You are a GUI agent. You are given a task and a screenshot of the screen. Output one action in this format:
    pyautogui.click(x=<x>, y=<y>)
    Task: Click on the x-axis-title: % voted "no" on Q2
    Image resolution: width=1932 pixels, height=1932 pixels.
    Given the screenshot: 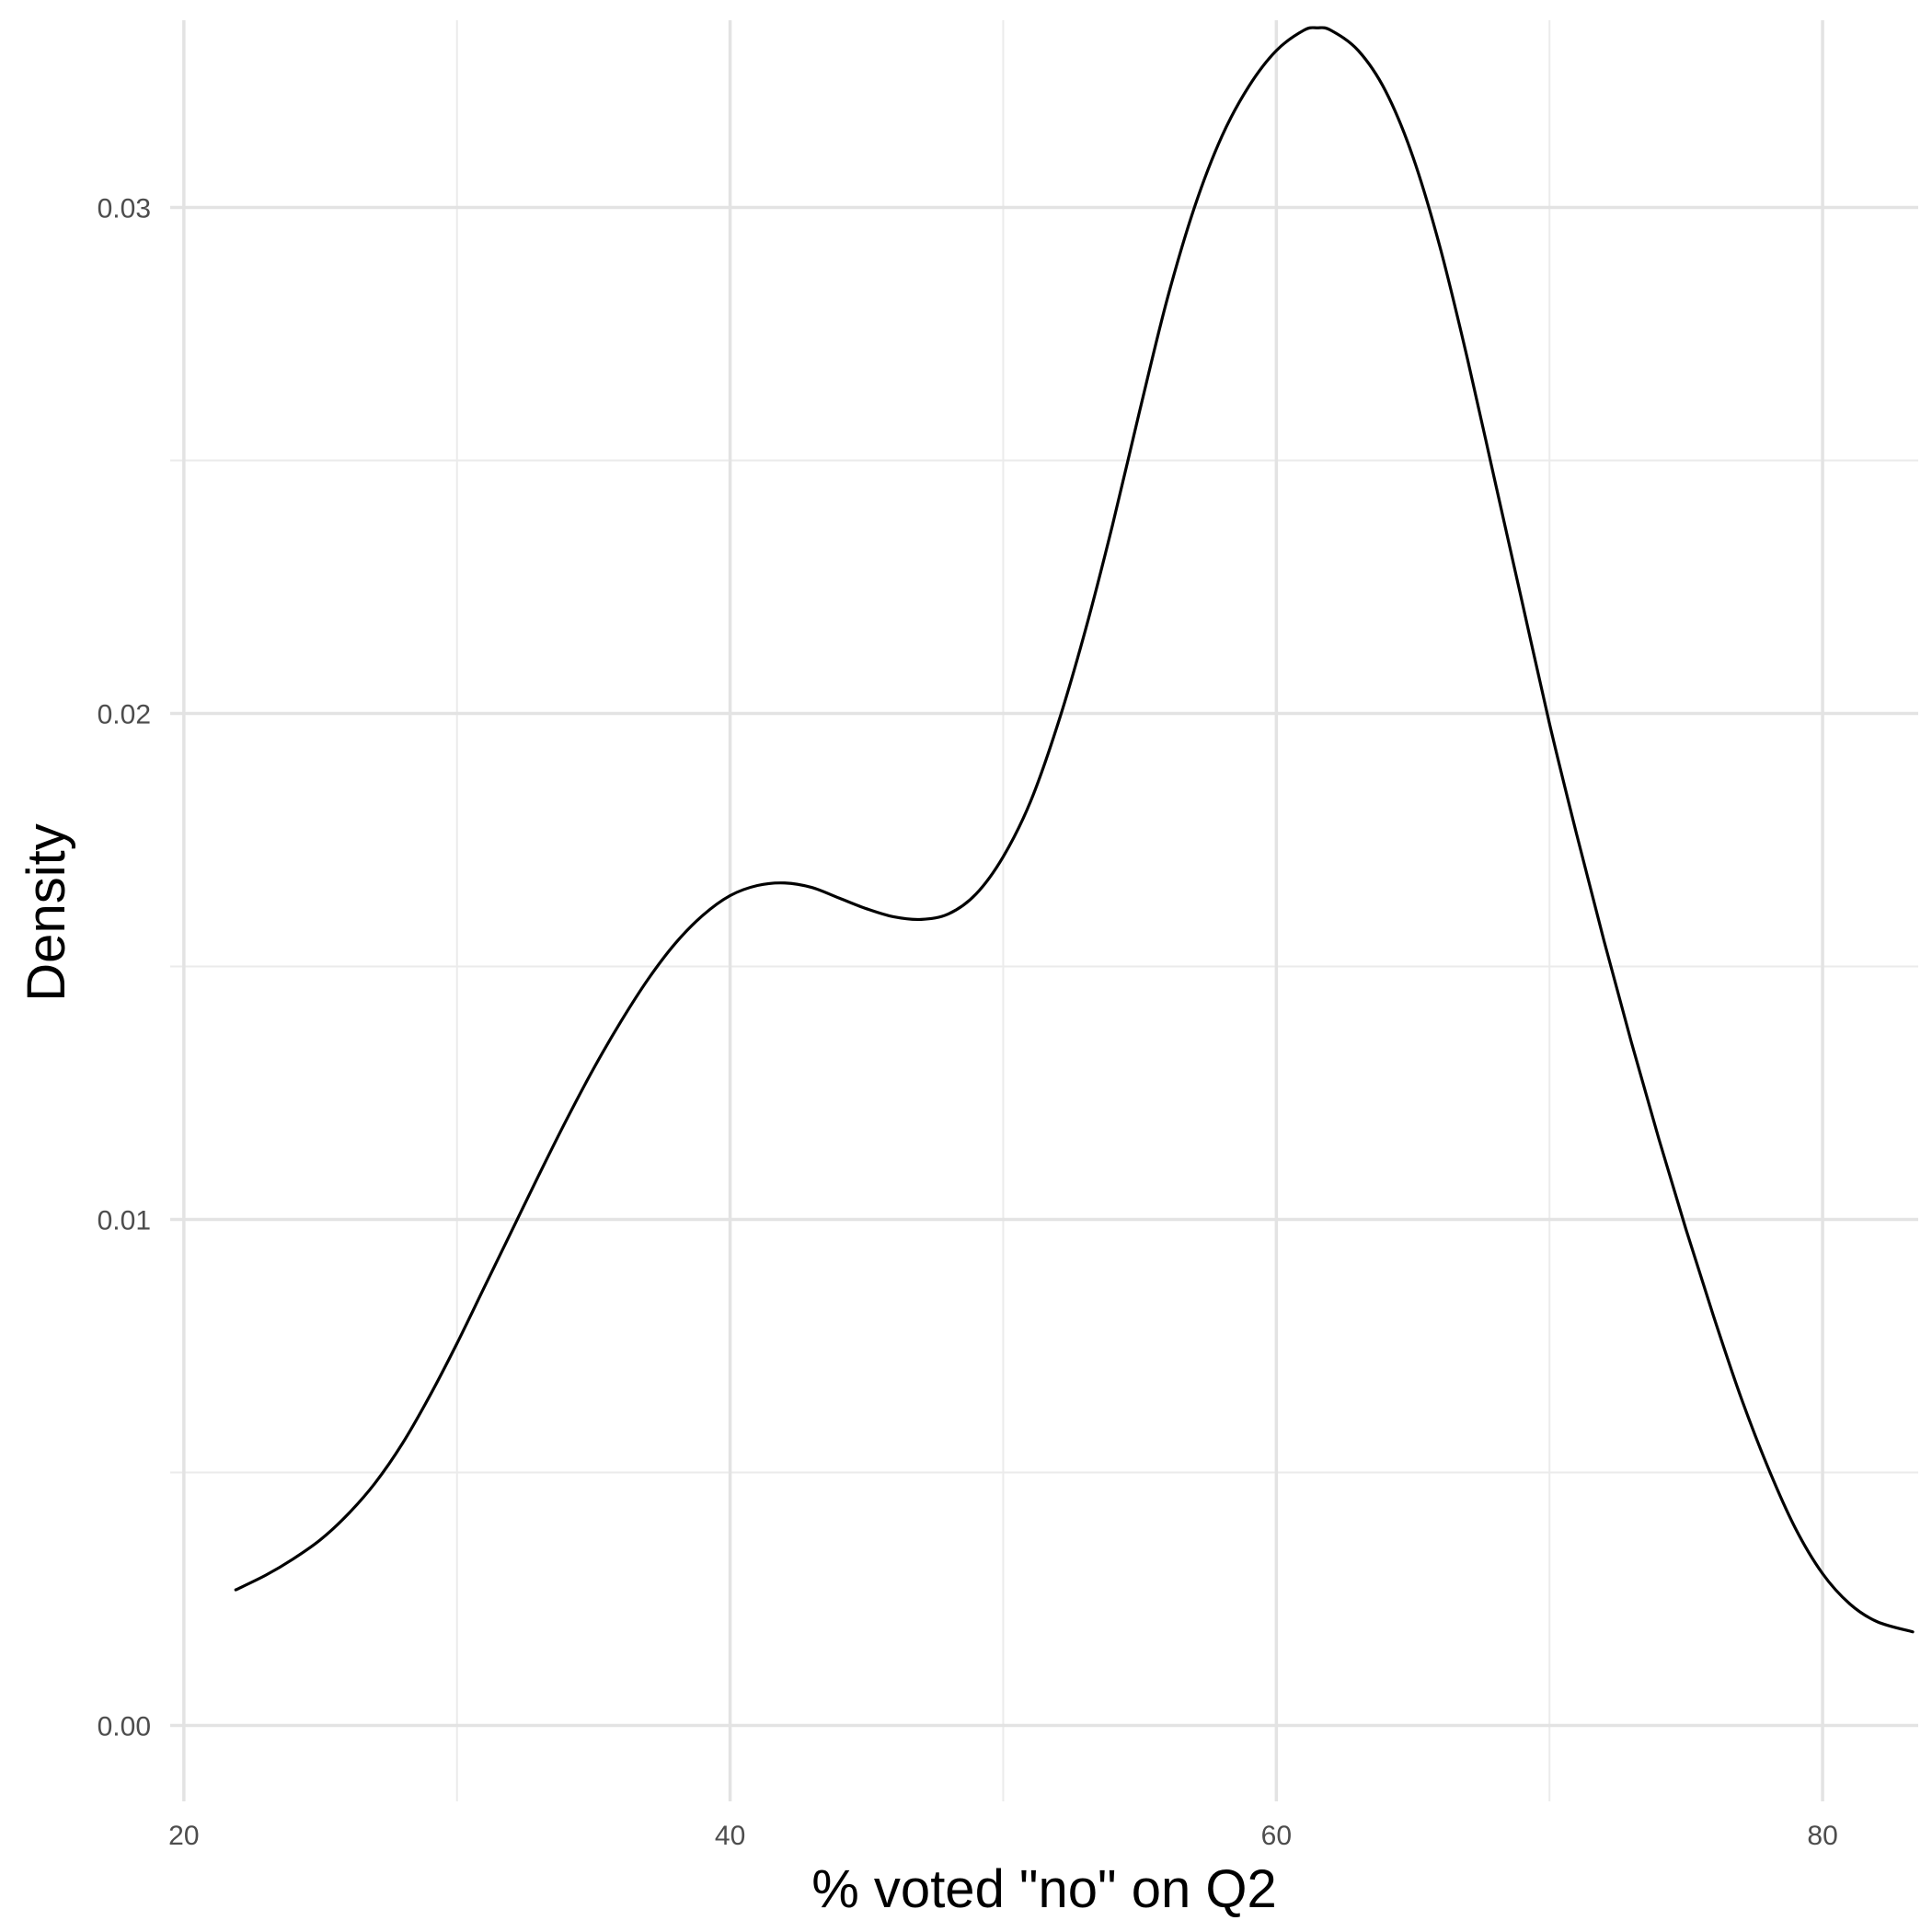 What is the action you would take?
    pyautogui.click(x=1044, y=1889)
    